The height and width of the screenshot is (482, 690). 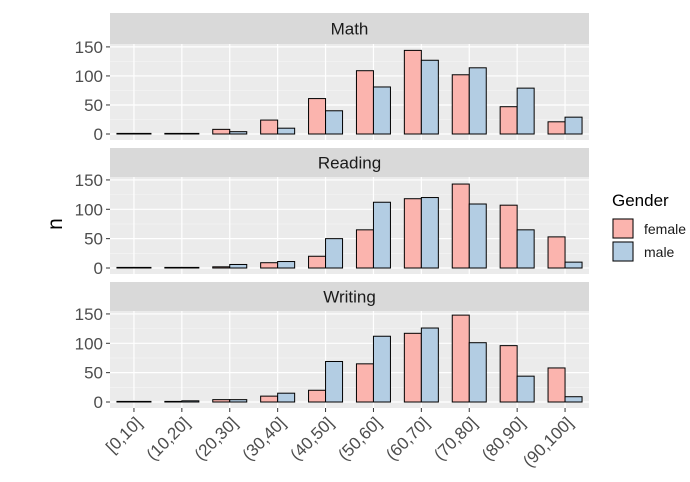 I want to click on facet-title: Reading, so click(x=349, y=163).